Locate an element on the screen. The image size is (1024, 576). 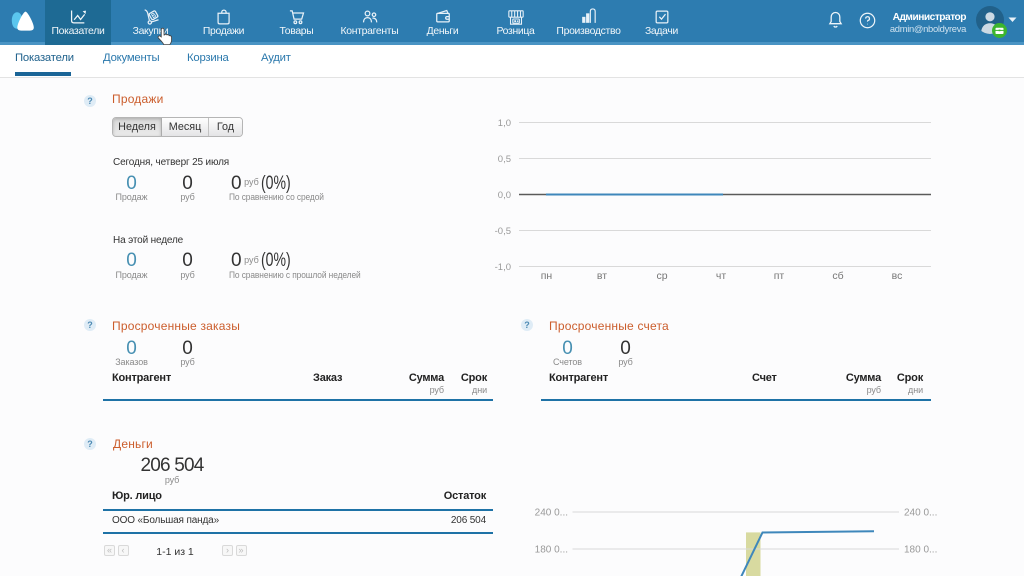
svg-text: пт is located at coordinates (779, 276).